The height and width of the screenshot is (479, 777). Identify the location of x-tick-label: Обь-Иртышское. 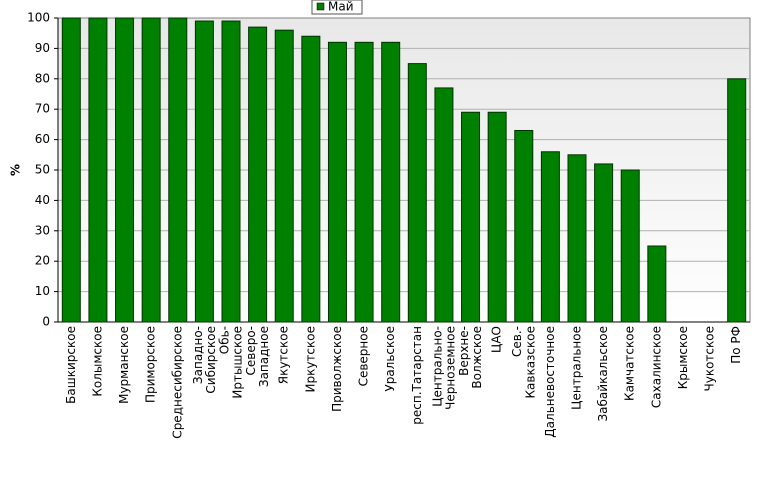
(230, 362).